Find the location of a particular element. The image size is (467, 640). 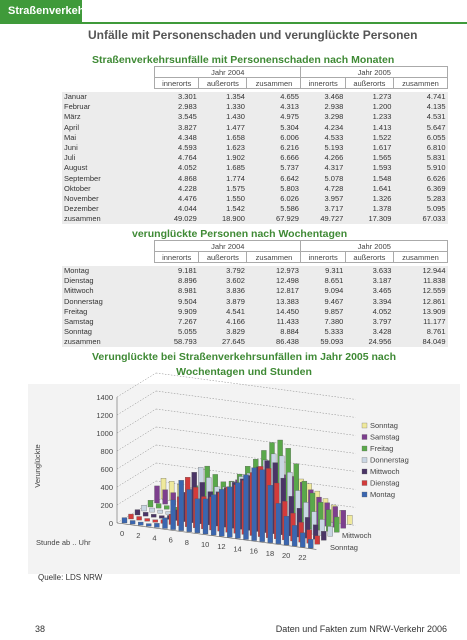

row-label: Montag is located at coordinates (108, 270).